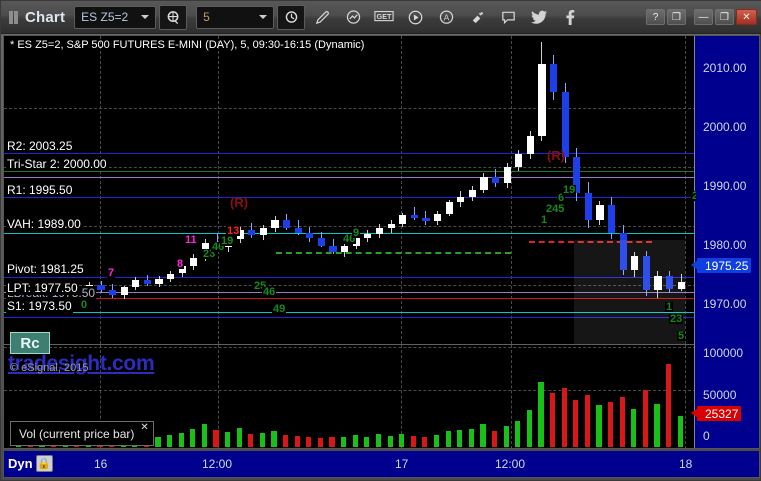 The image size is (761, 481). What do you see at coordinates (291, 17) in the screenshot?
I see `clock-icon` at bounding box center [291, 17].